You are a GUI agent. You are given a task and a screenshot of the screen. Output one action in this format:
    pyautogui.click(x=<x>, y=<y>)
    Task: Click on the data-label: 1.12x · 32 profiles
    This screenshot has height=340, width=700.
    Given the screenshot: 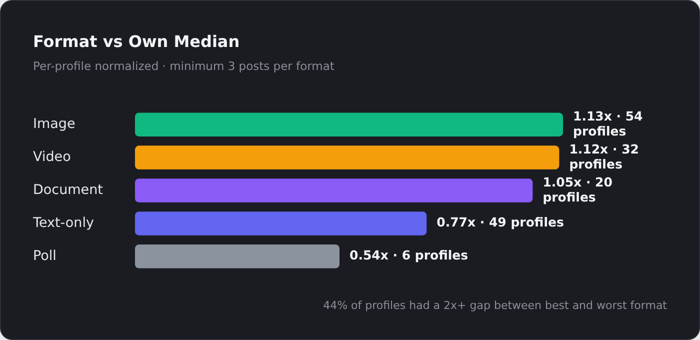 What is the action you would take?
    pyautogui.click(x=604, y=156)
    